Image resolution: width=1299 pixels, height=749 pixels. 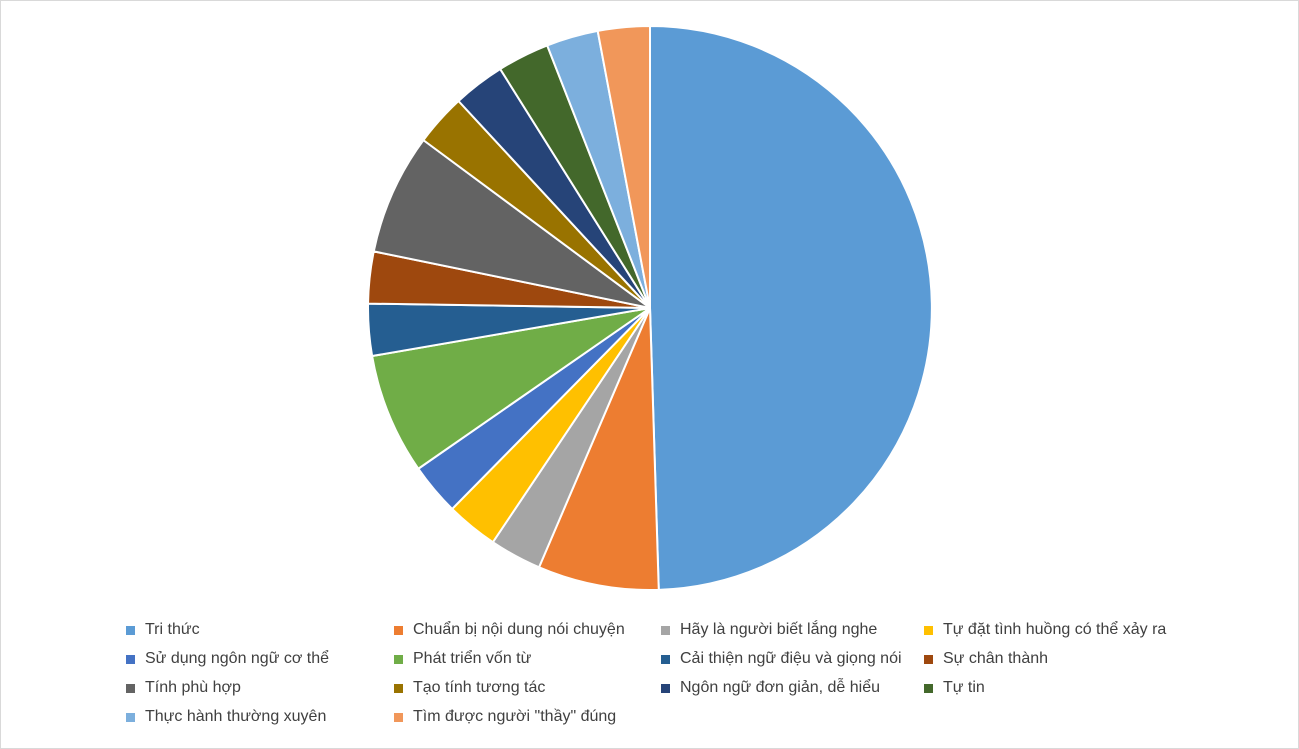 I want to click on legend-label: Tìm được người "thầy" đúng, so click(x=515, y=716).